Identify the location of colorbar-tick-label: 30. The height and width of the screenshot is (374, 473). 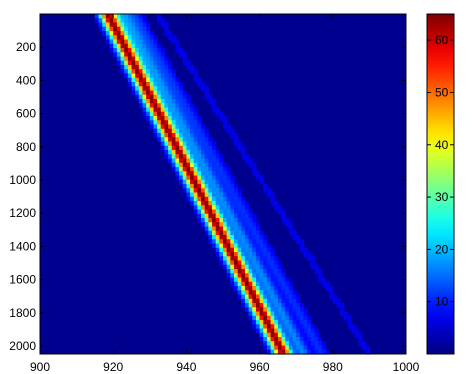
(442, 197).